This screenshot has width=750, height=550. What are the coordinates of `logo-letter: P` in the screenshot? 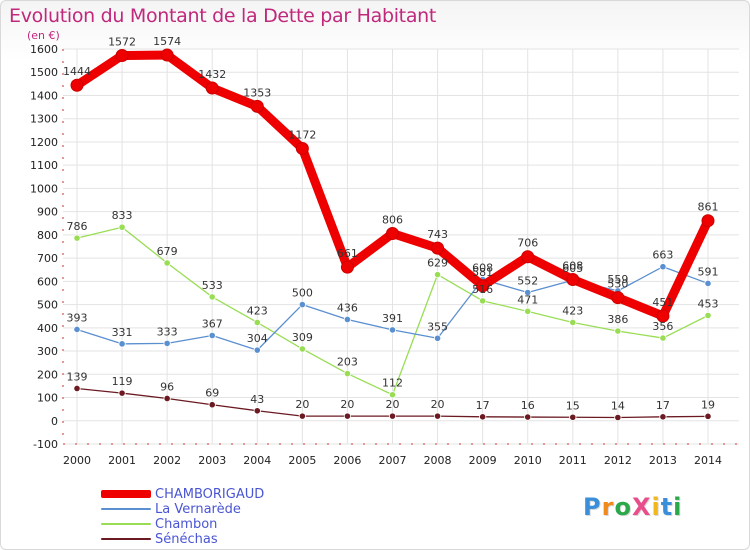 It's located at (592, 507).